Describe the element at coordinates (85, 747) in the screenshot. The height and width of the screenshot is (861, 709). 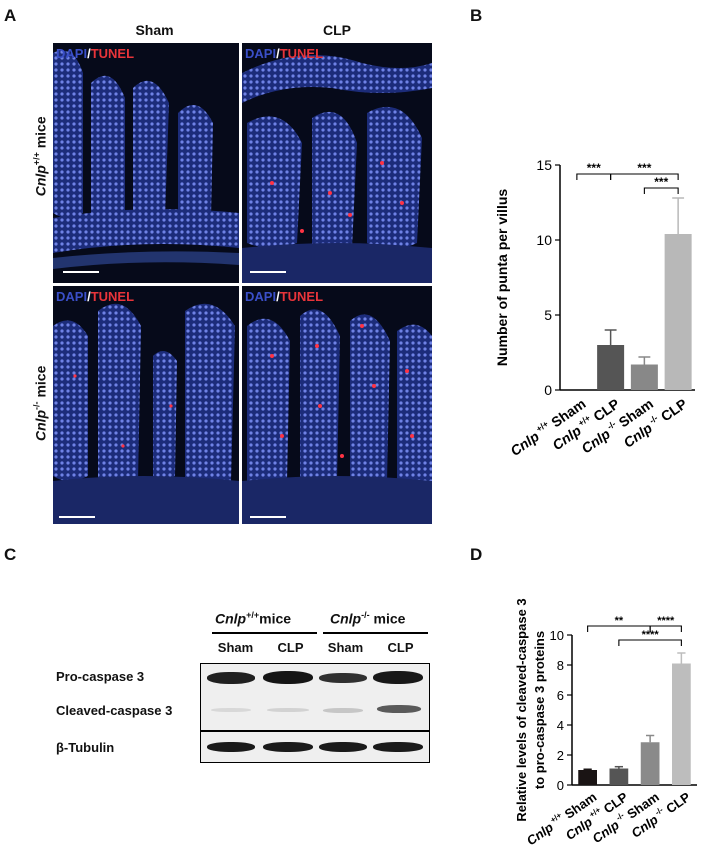
I see `blot-row-label: β-Tubulin` at that location.